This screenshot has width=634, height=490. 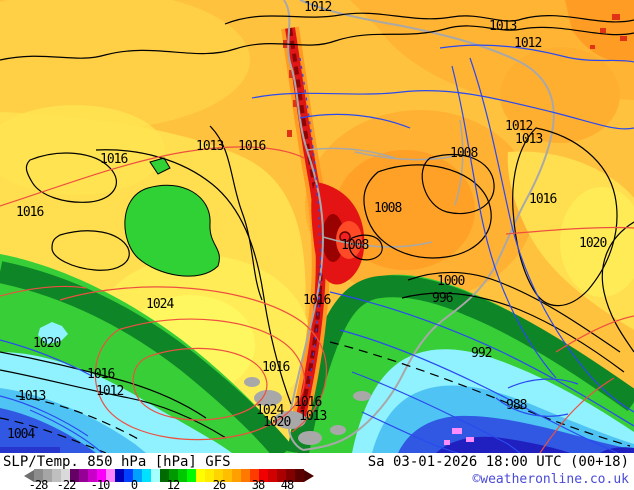 I want to click on valid-datetime: Sa 03-01-2026 18:00 UTC (00+18), so click(x=498, y=462).